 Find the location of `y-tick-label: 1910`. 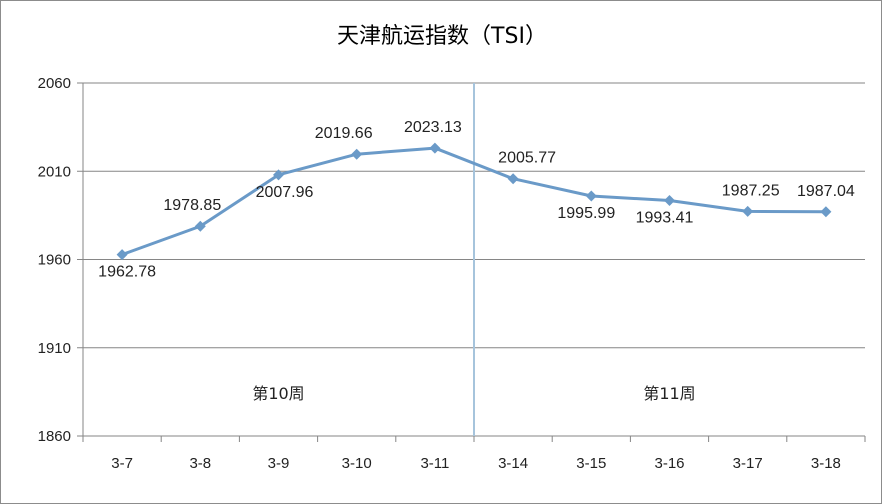

y-tick-label: 1910 is located at coordinates (54, 348).